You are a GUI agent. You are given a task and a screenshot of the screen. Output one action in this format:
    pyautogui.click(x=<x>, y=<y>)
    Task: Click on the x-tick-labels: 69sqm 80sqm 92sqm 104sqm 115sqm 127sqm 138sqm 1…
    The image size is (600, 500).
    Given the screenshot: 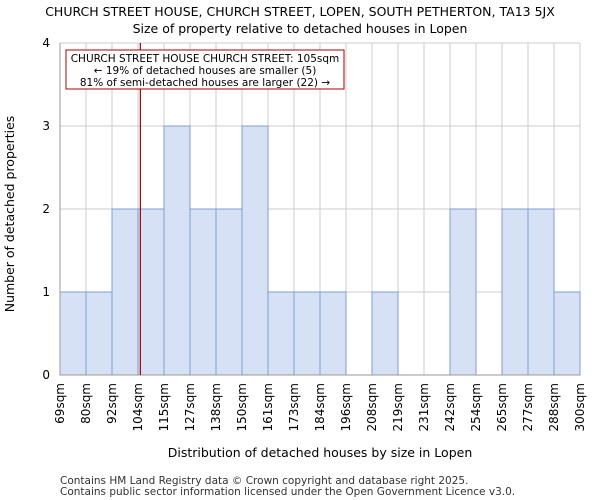 What is the action you would take?
    pyautogui.click(x=320, y=407)
    